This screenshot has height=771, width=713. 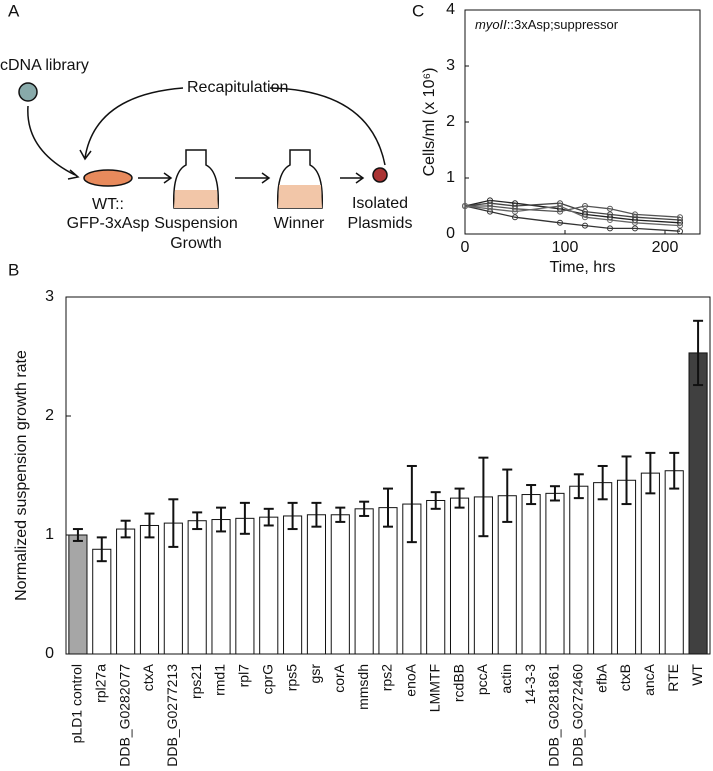 I want to click on diagram-shapes, so click(x=203, y=145).